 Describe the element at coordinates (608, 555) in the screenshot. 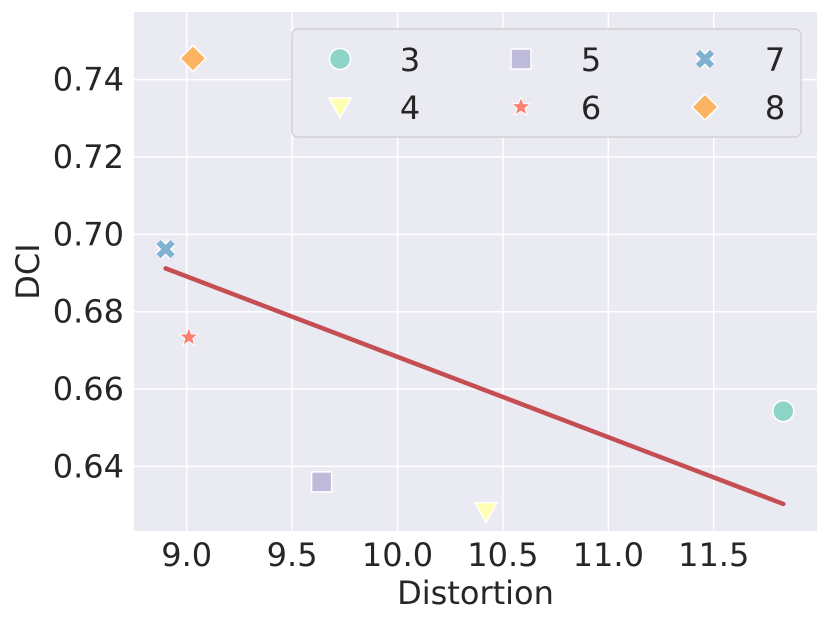

I see `x-tick-label: 11.0` at that location.